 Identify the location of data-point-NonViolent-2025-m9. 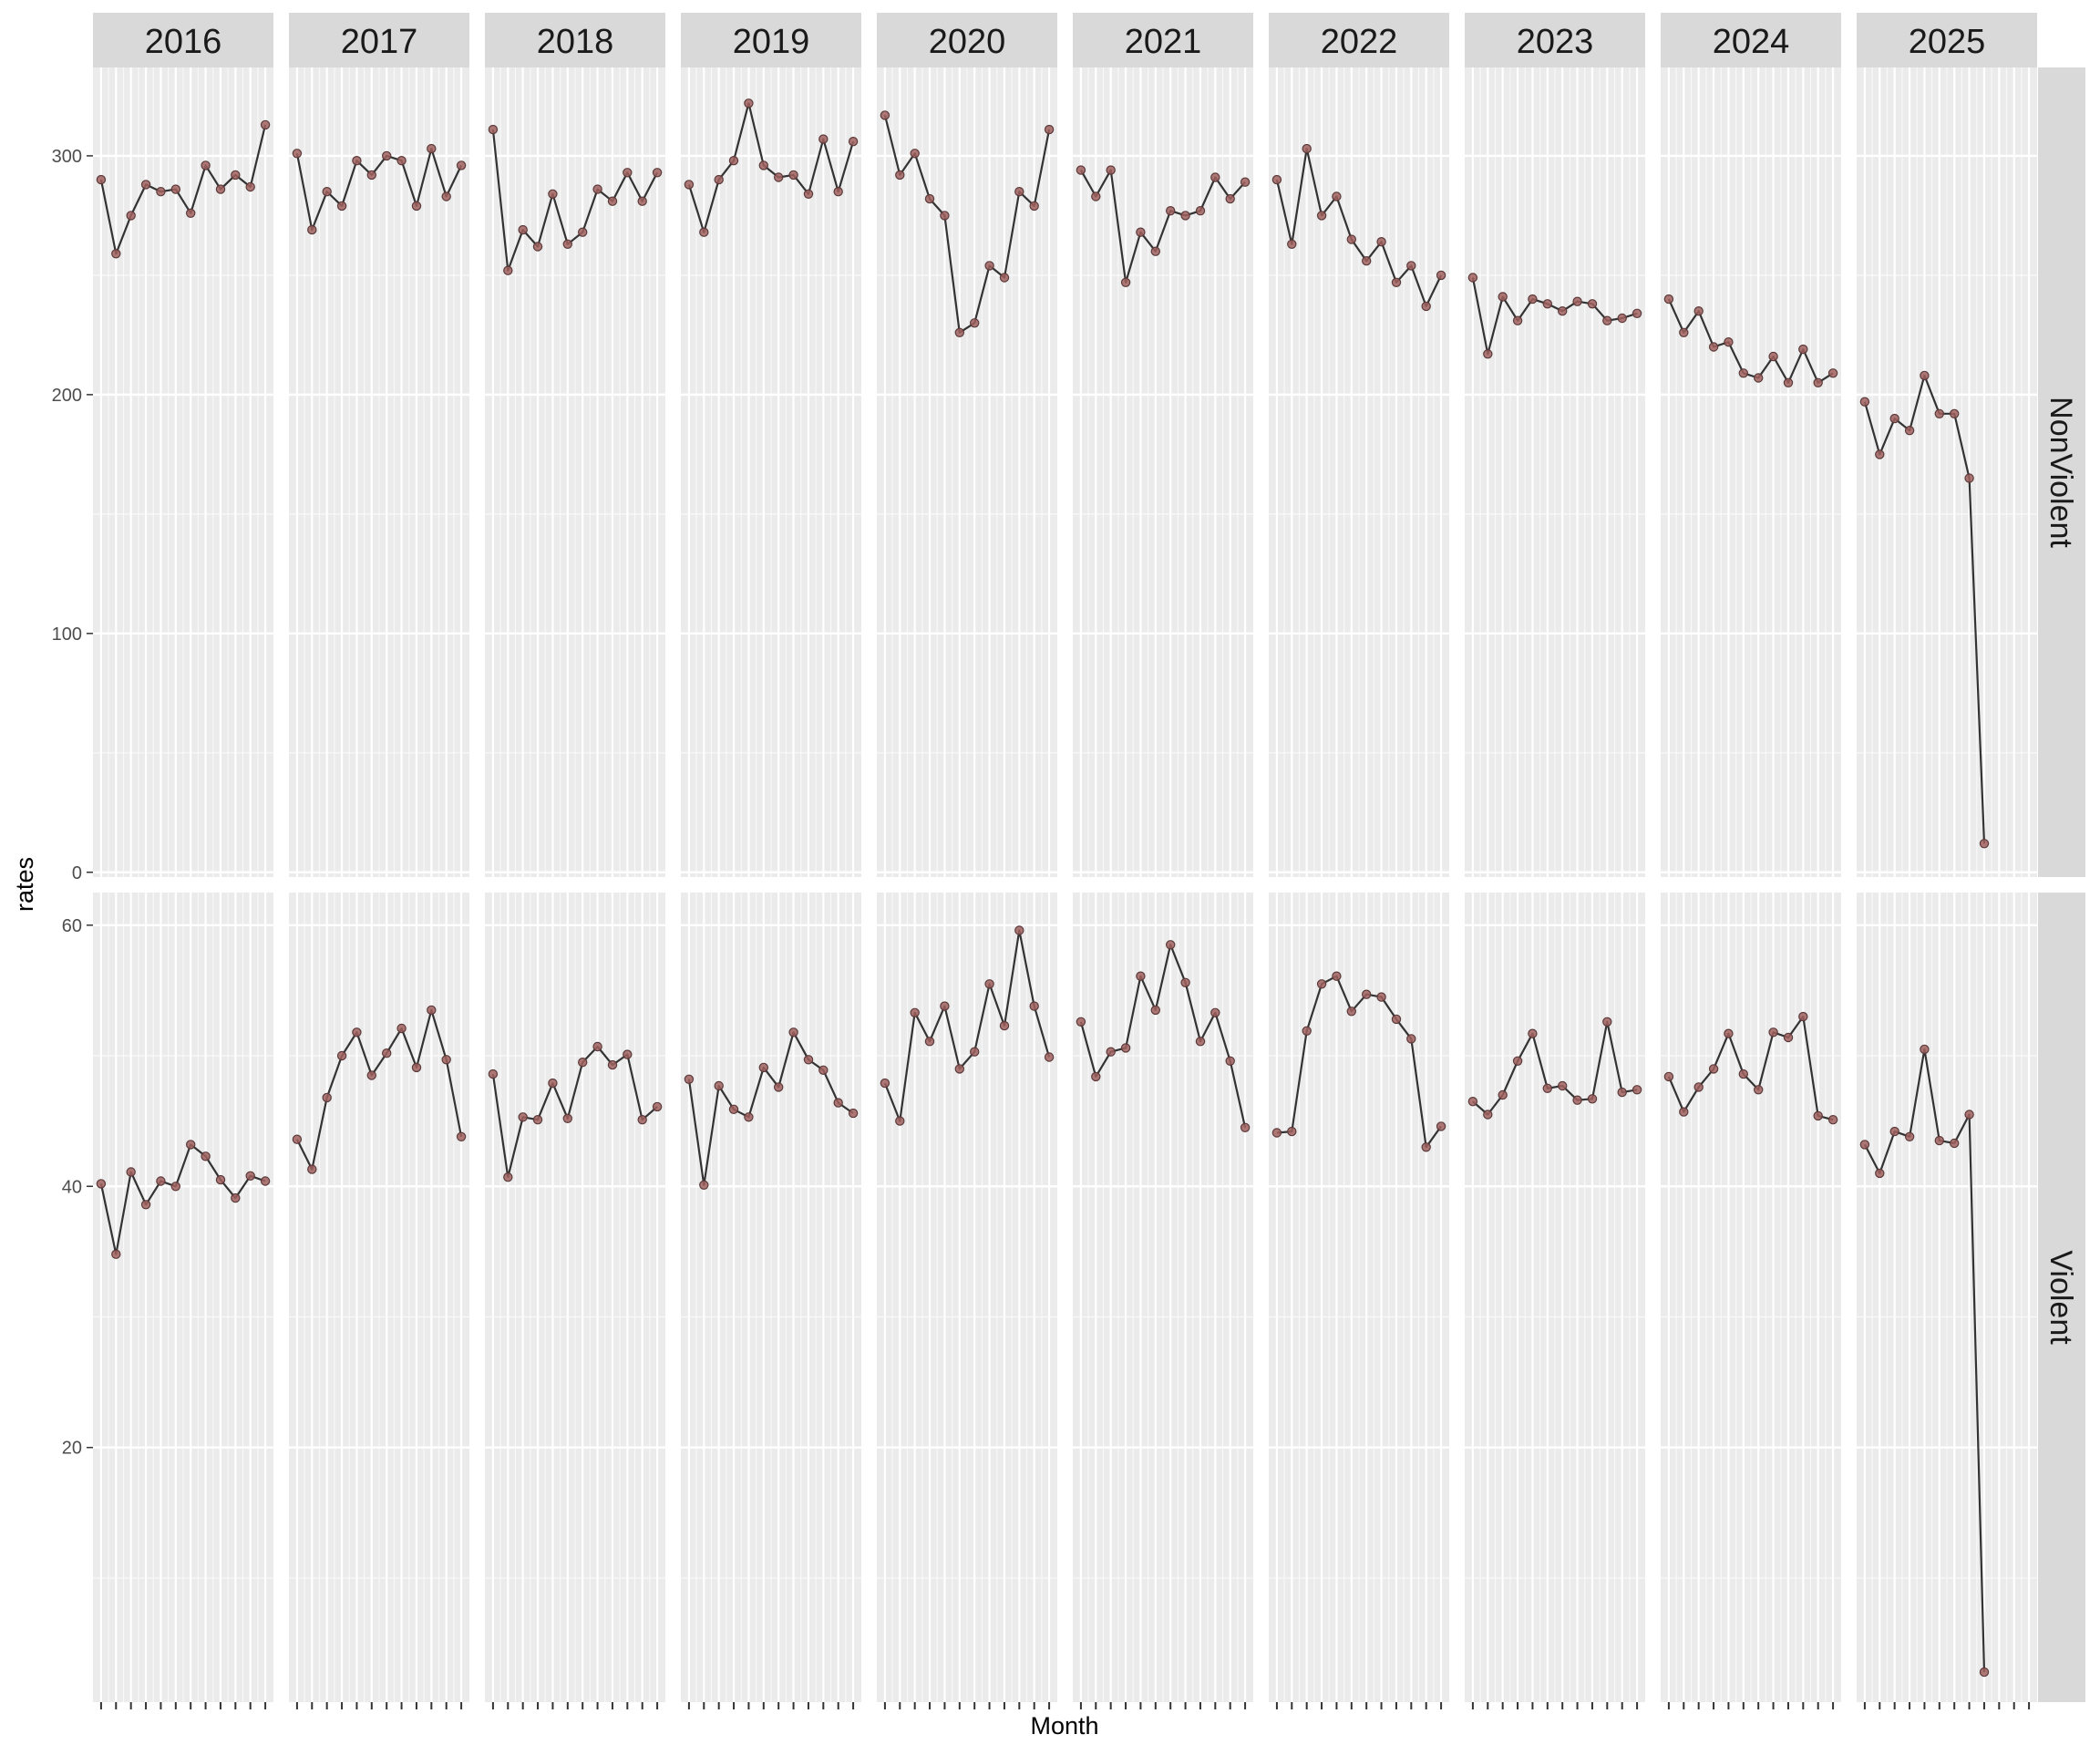
(1985, 844).